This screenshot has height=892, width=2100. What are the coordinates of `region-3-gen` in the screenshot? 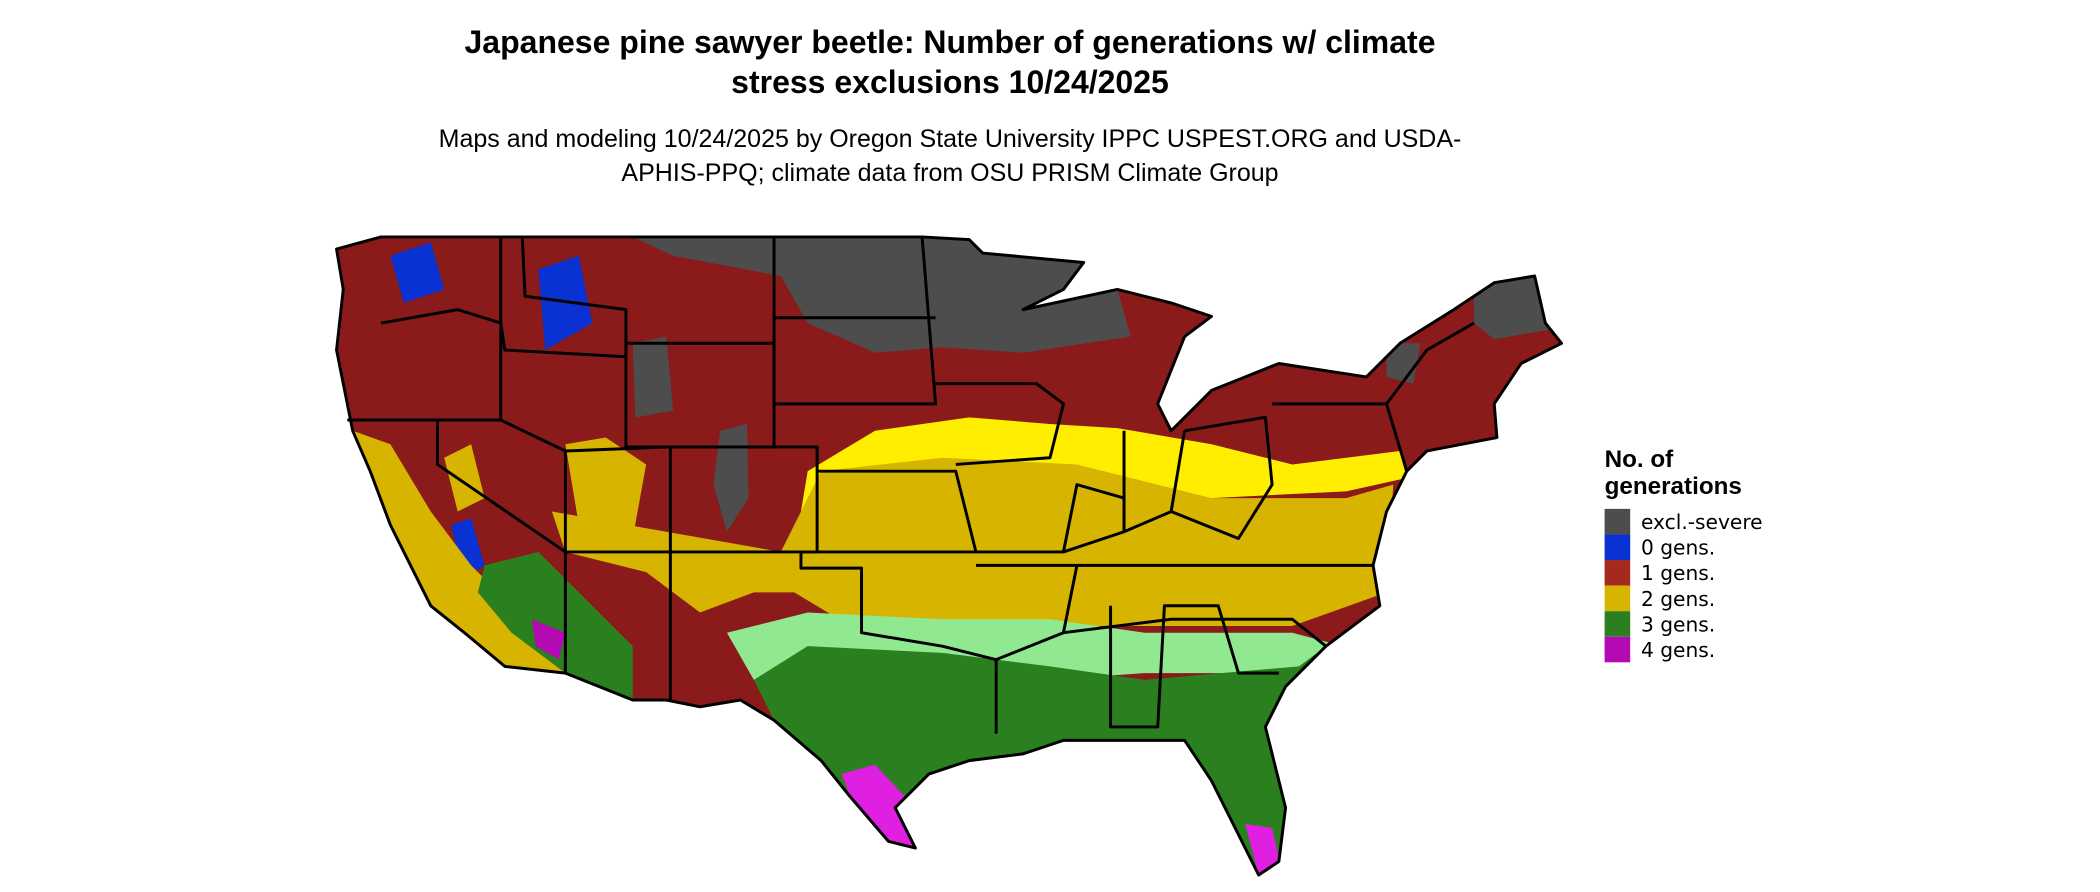 It's located at (555, 626).